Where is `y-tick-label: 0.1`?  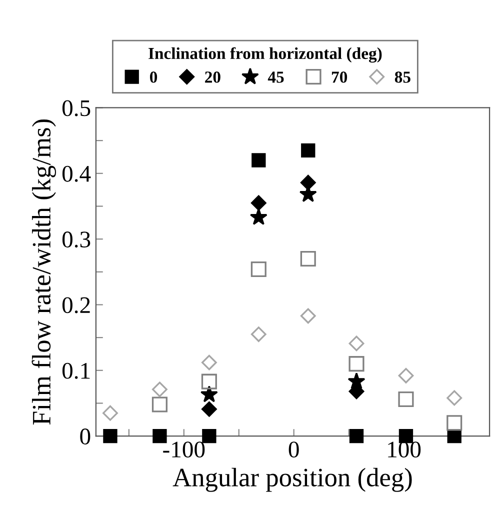
y-tick-label: 0.1 is located at coordinates (76, 370).